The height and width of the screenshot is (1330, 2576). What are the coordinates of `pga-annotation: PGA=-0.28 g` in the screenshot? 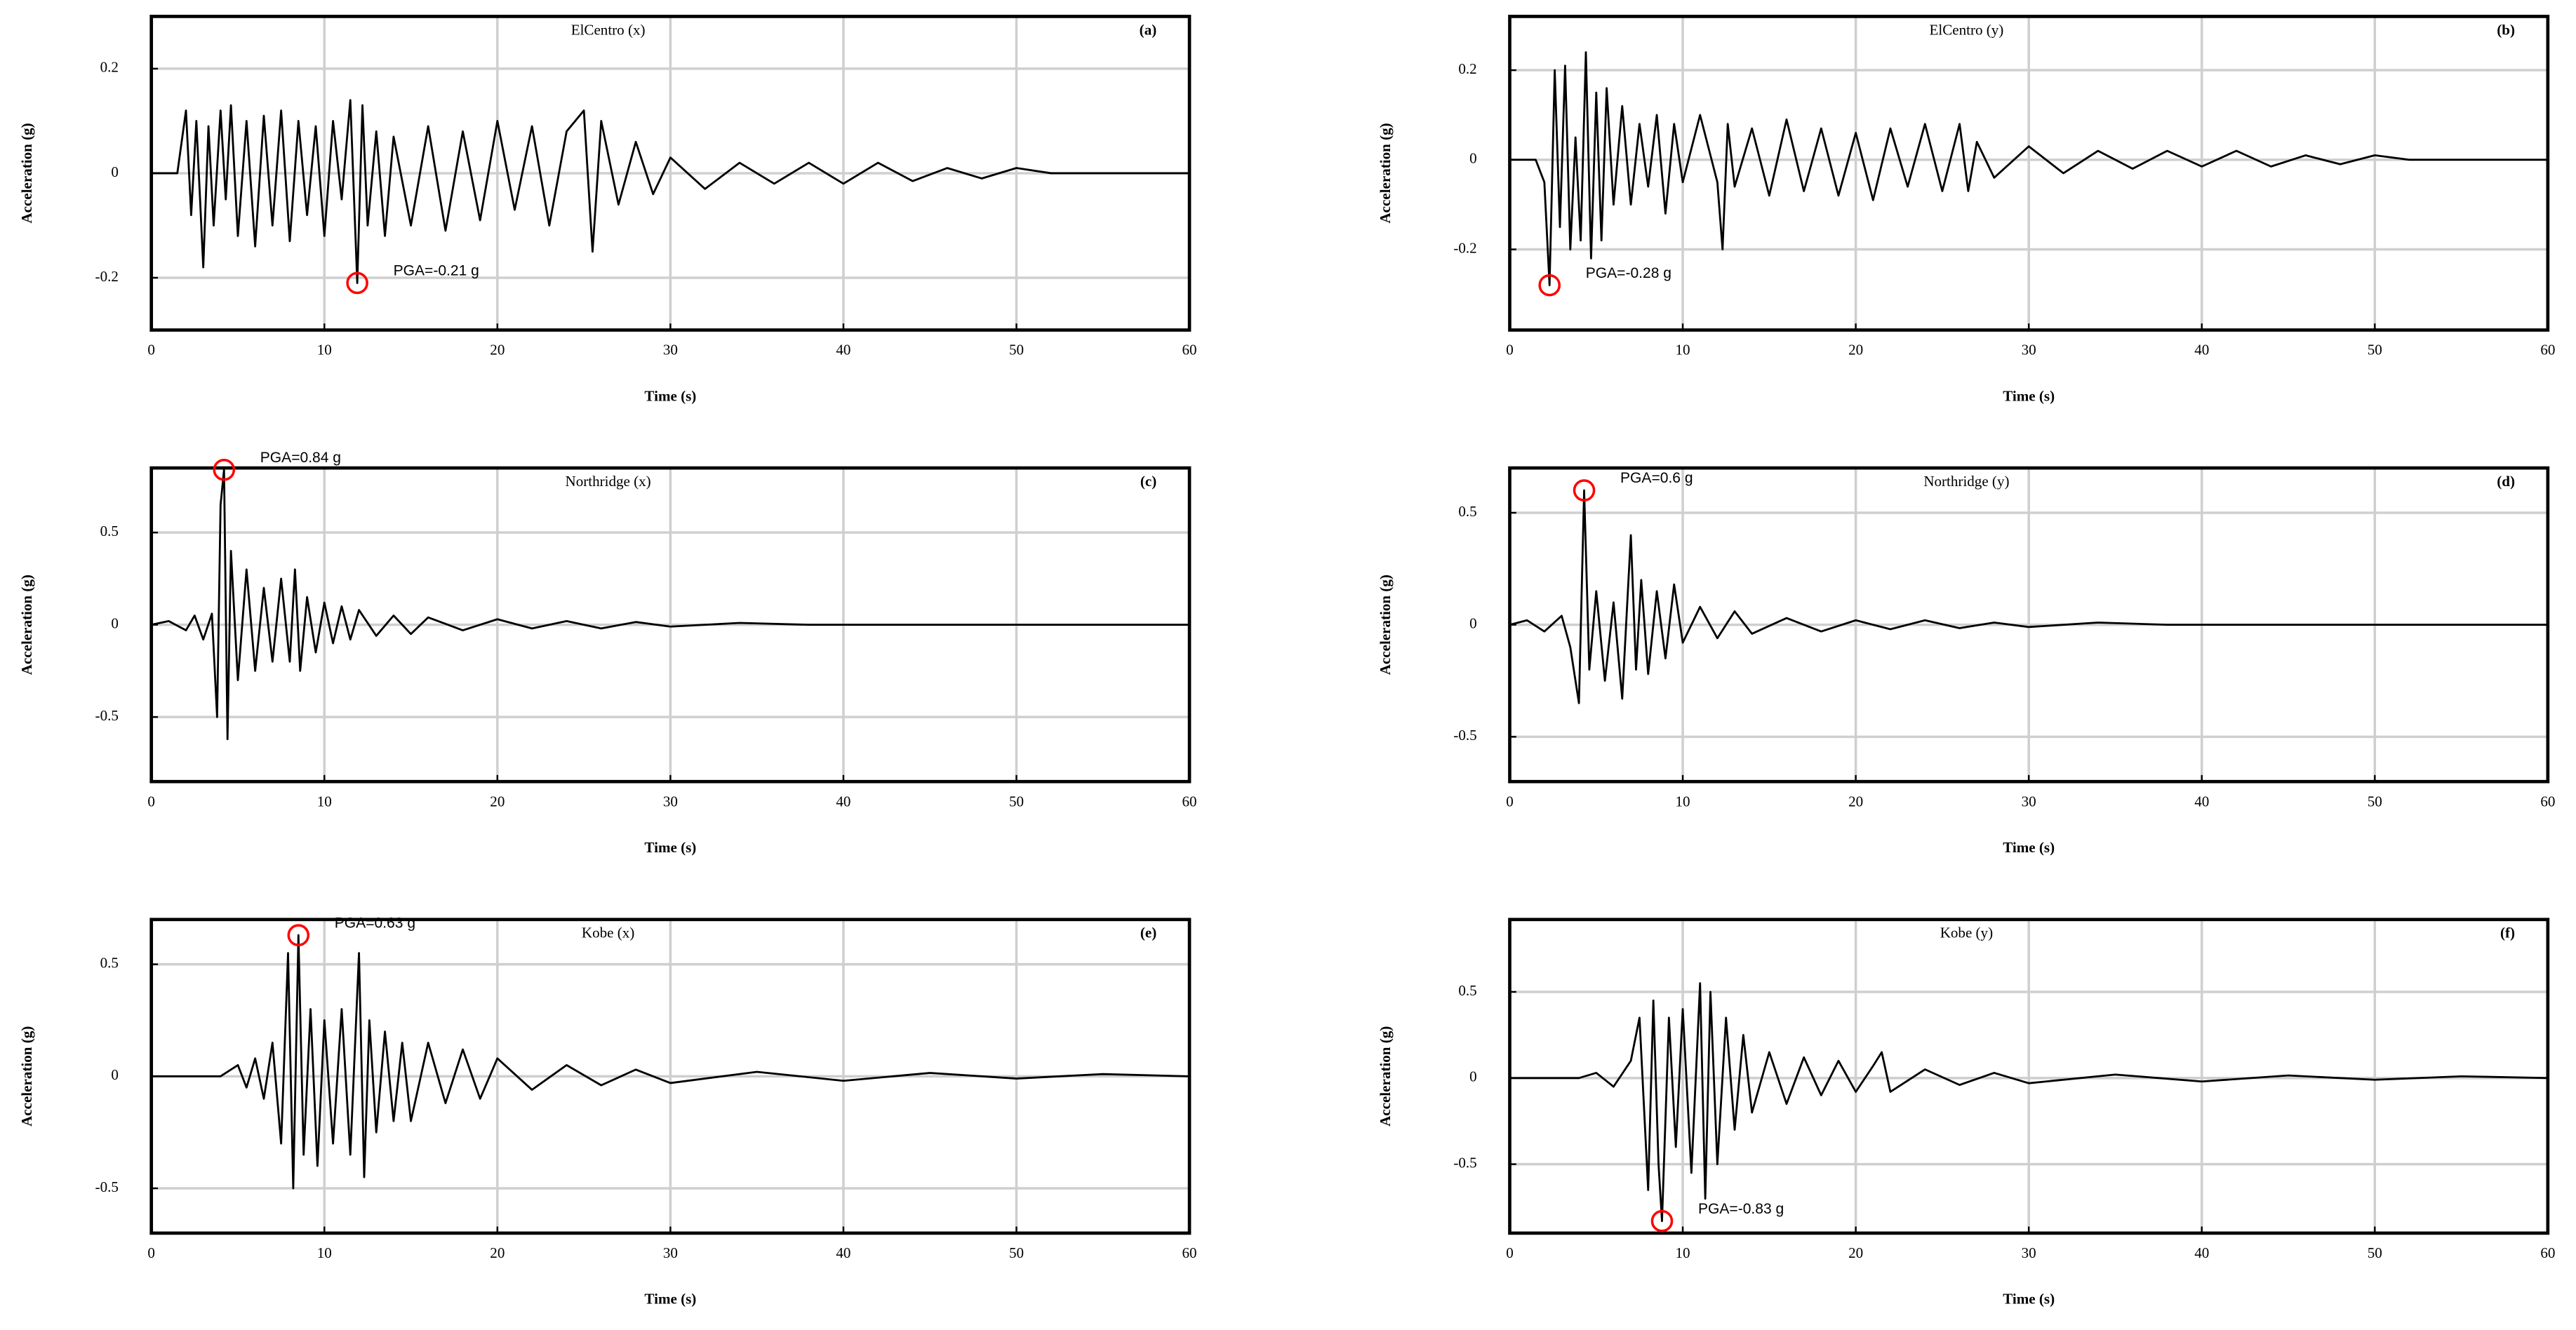 It's located at (1628, 273).